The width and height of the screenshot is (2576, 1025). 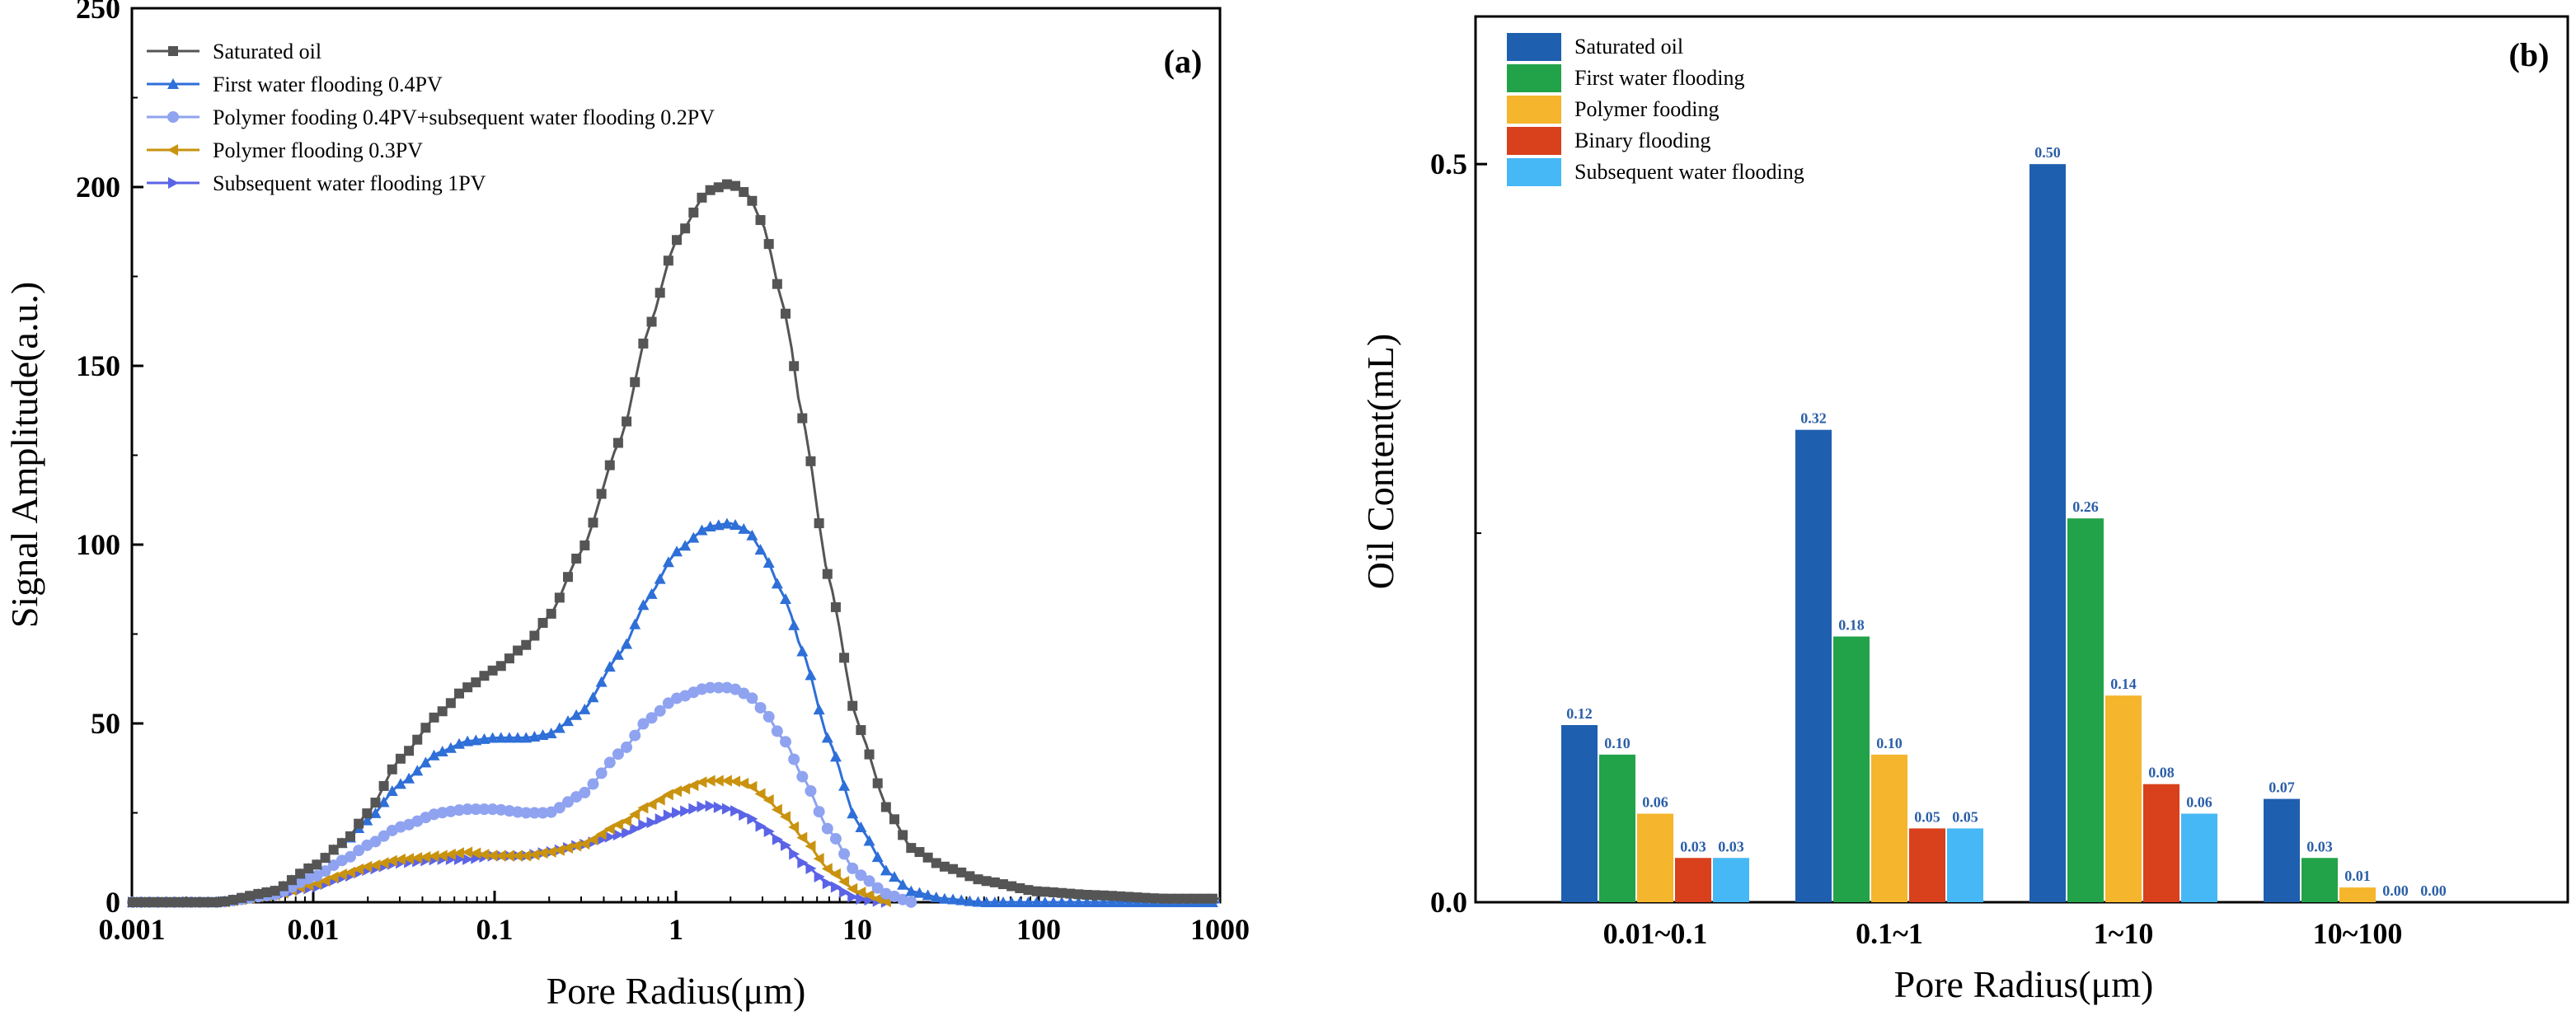 What do you see at coordinates (2085, 507) in the screenshot?
I see `chart-b-bar-value-label: 0.26` at bounding box center [2085, 507].